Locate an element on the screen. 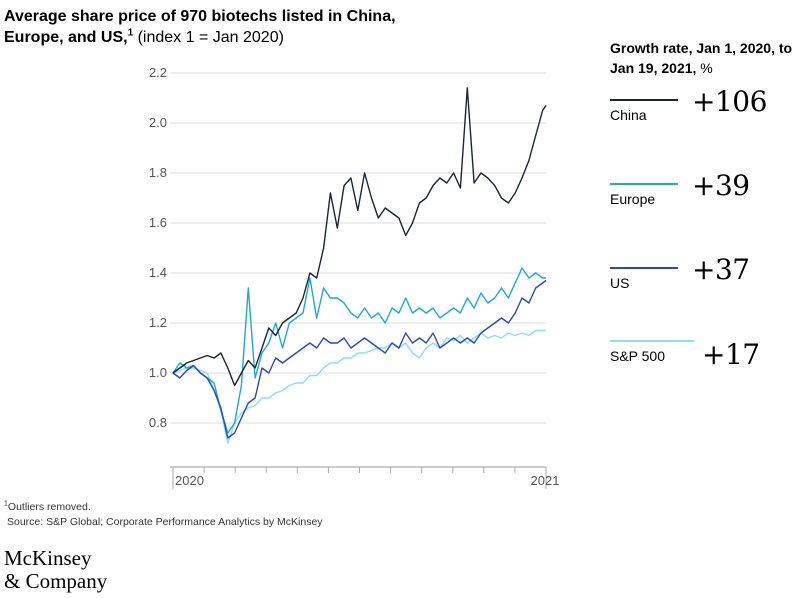 The width and height of the screenshot is (800, 598). x-tick-label: 2020 is located at coordinates (189, 480).